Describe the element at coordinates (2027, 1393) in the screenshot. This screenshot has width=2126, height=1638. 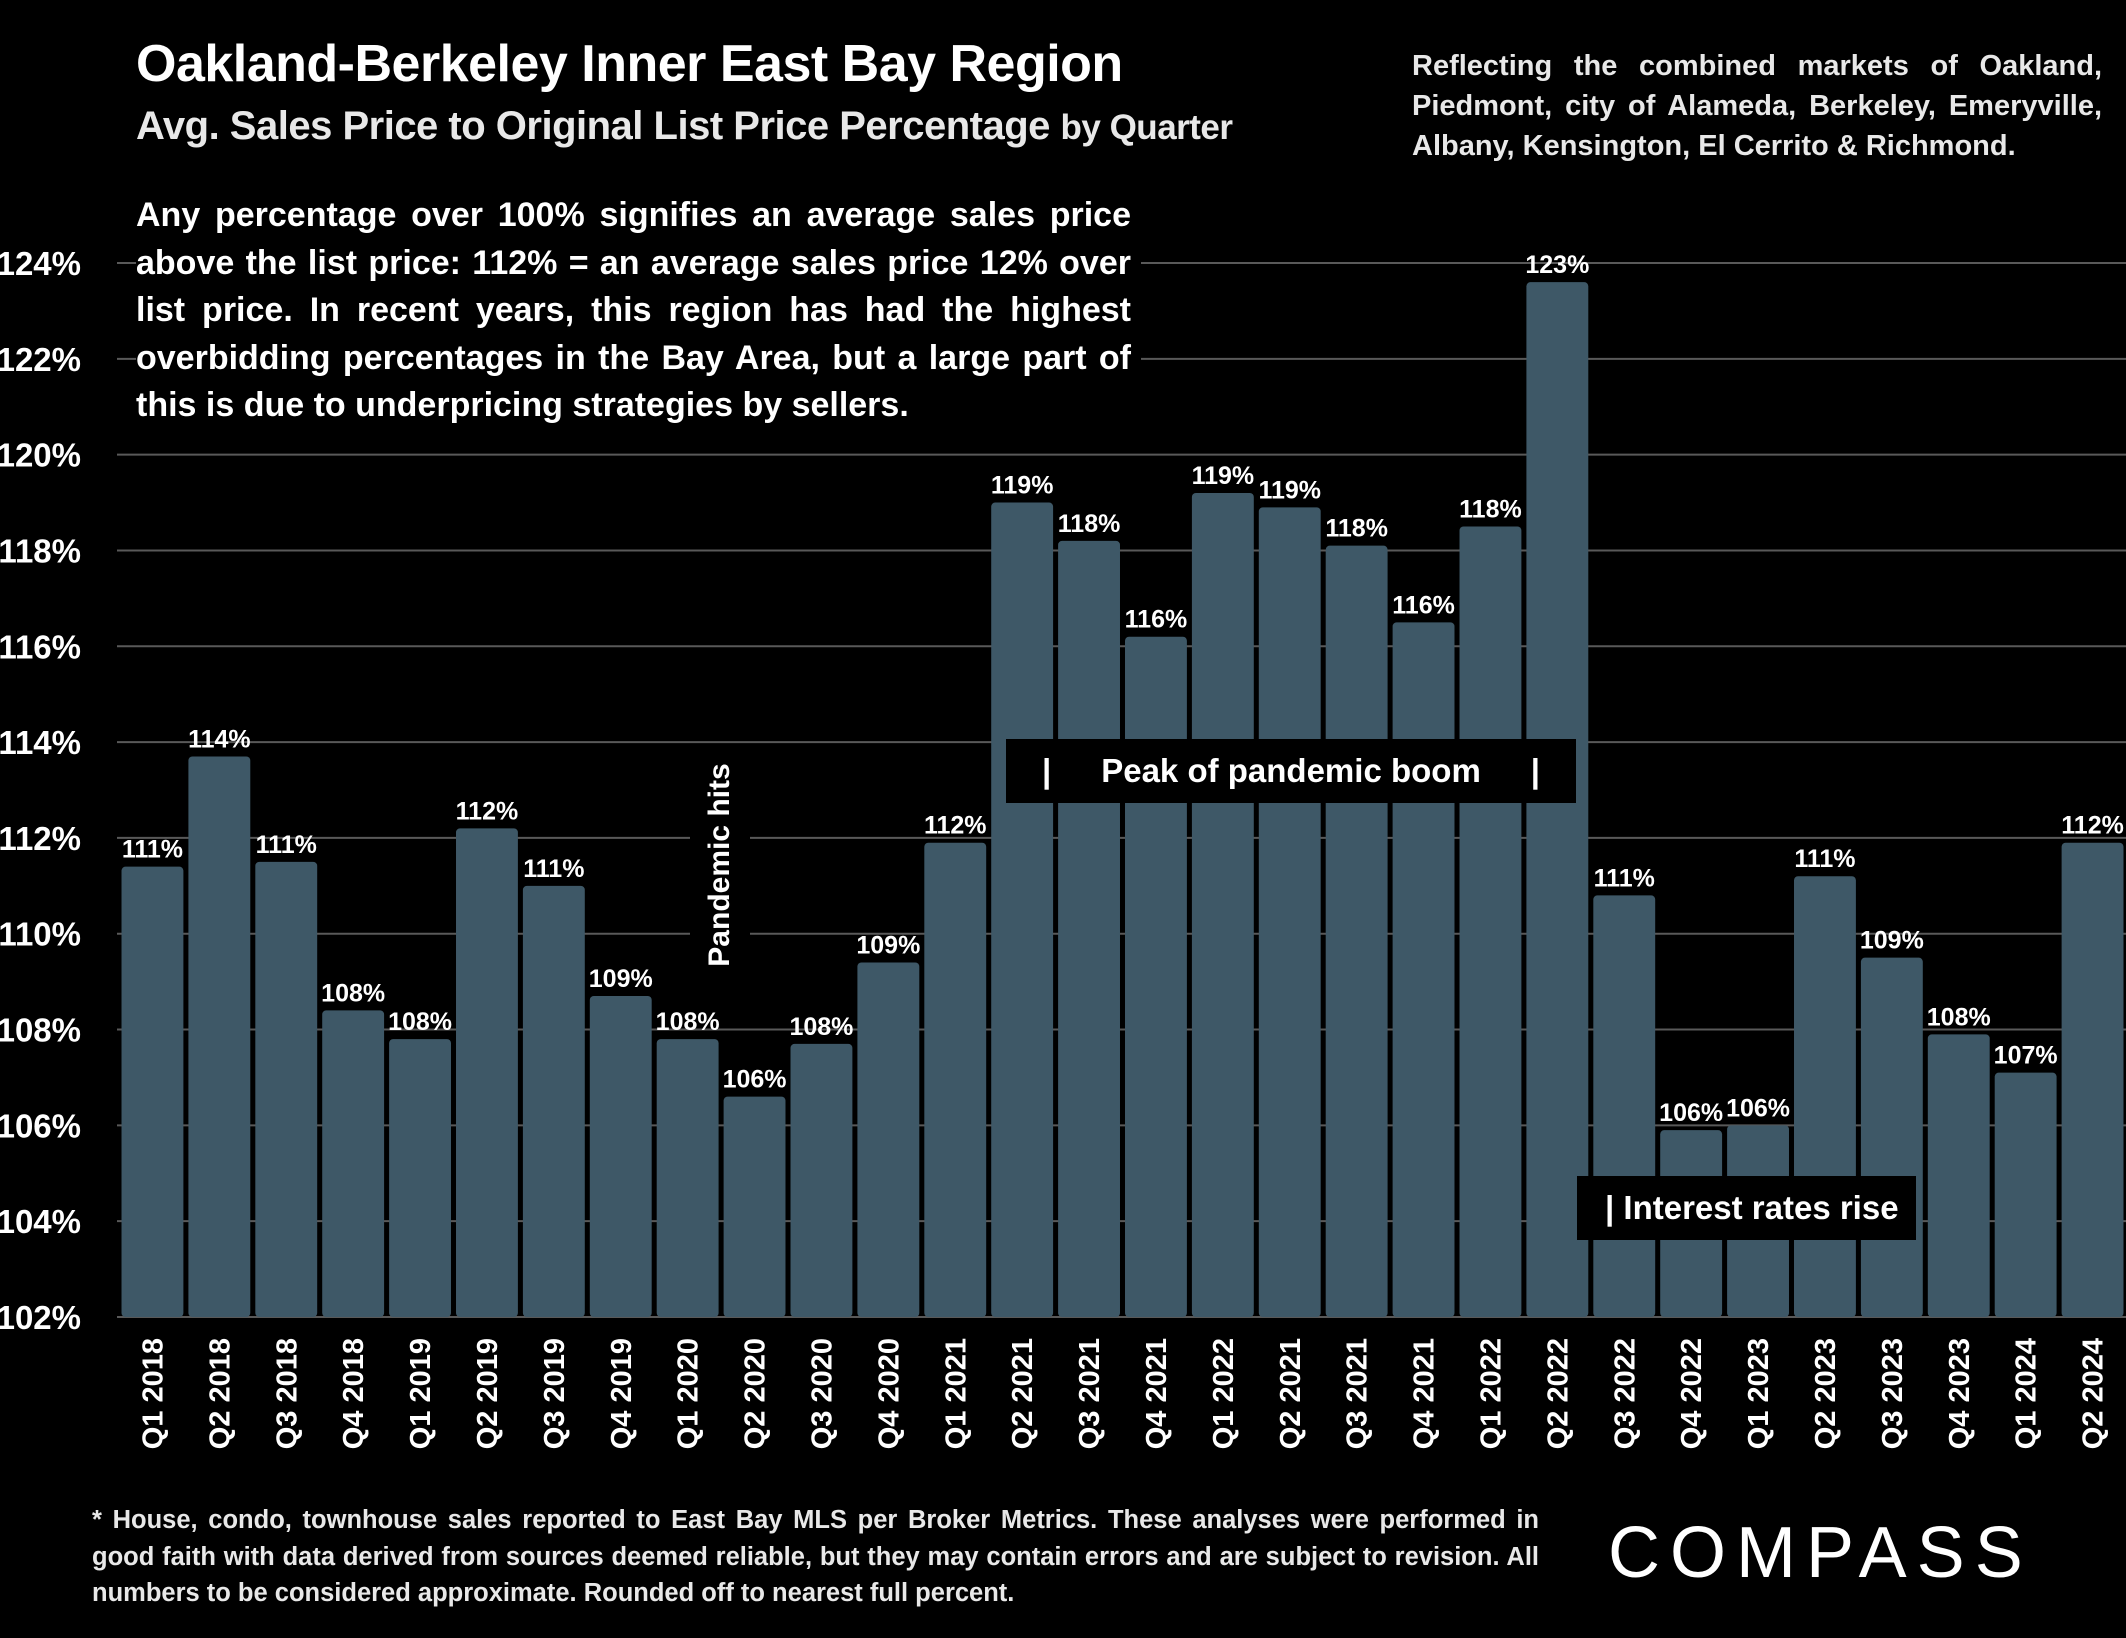
I see `x-tick-label: Q1 2024` at that location.